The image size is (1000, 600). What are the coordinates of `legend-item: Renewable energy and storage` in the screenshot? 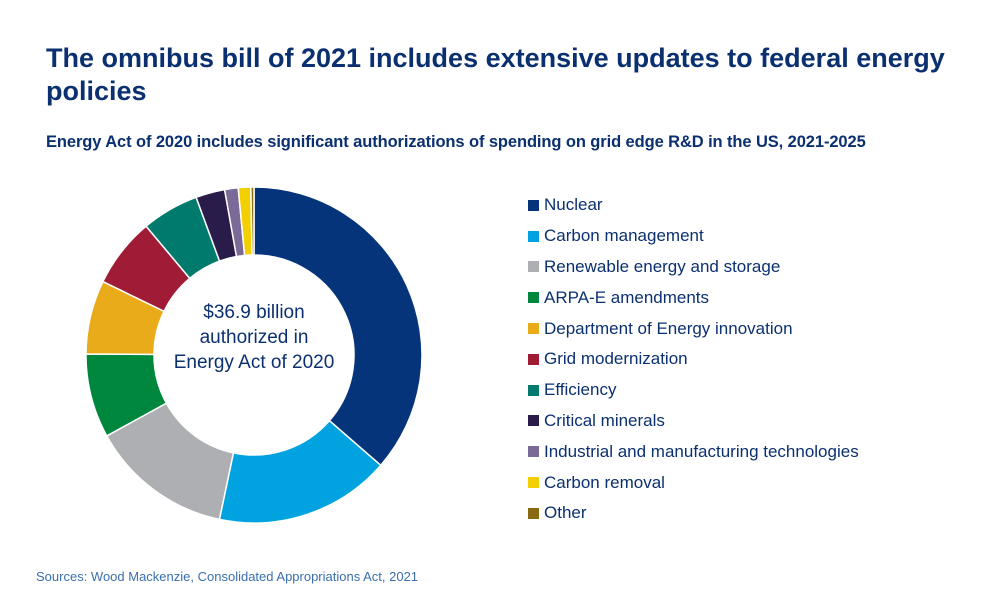 It's located at (693, 267).